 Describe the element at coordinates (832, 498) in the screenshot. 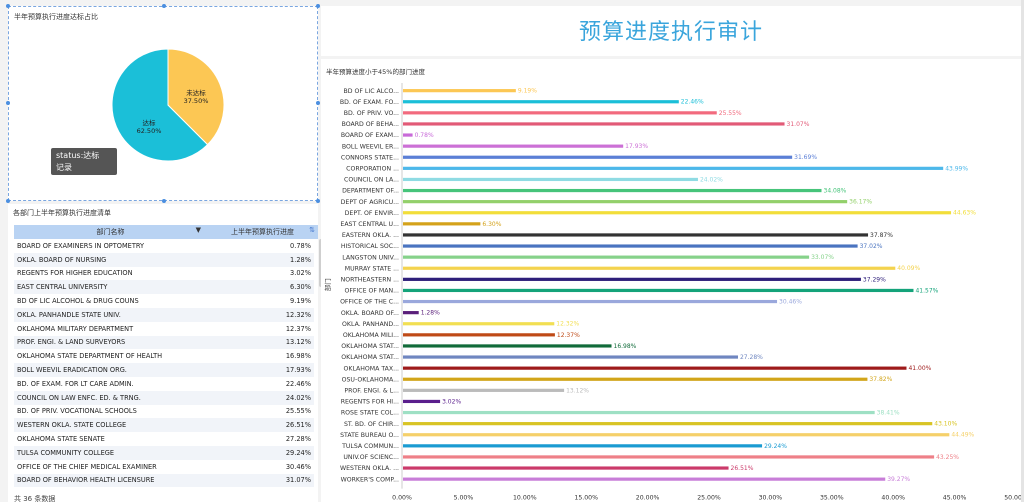

I see `x-tick-label: 35.00%` at that location.